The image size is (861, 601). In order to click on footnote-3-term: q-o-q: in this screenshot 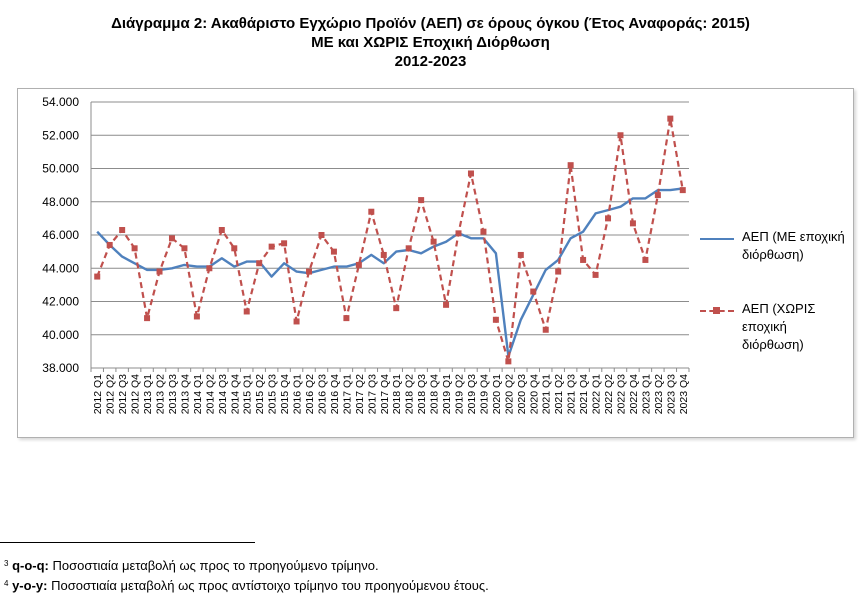, I will do `click(30, 565)`.